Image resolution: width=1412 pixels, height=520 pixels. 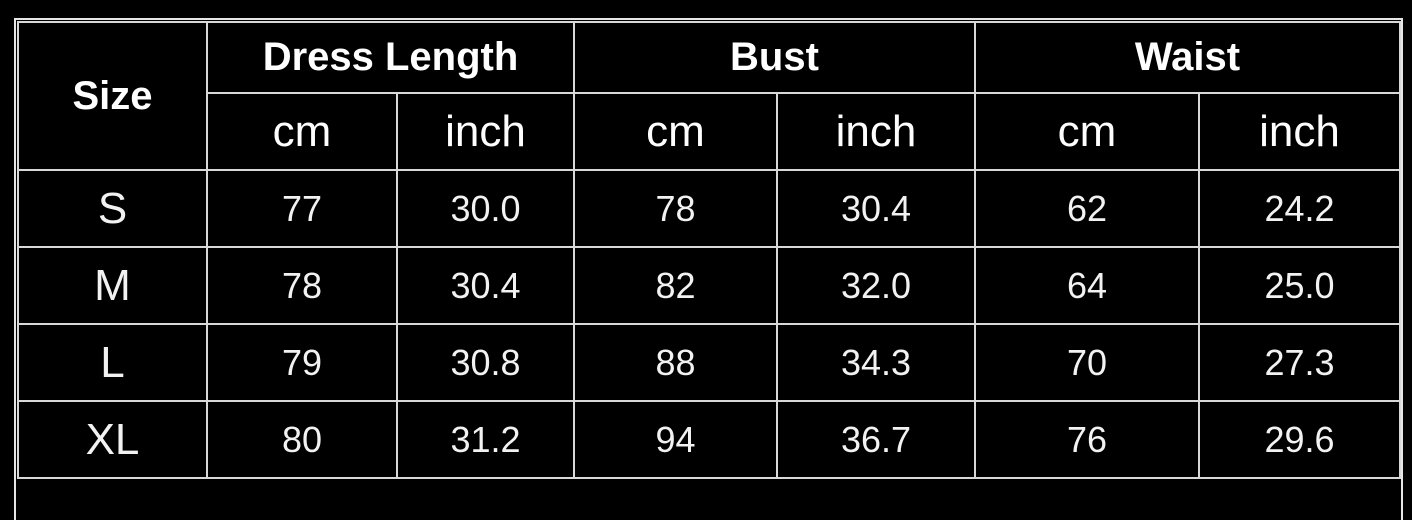 What do you see at coordinates (1187, 57) in the screenshot?
I see `group-header-waist: Waist` at bounding box center [1187, 57].